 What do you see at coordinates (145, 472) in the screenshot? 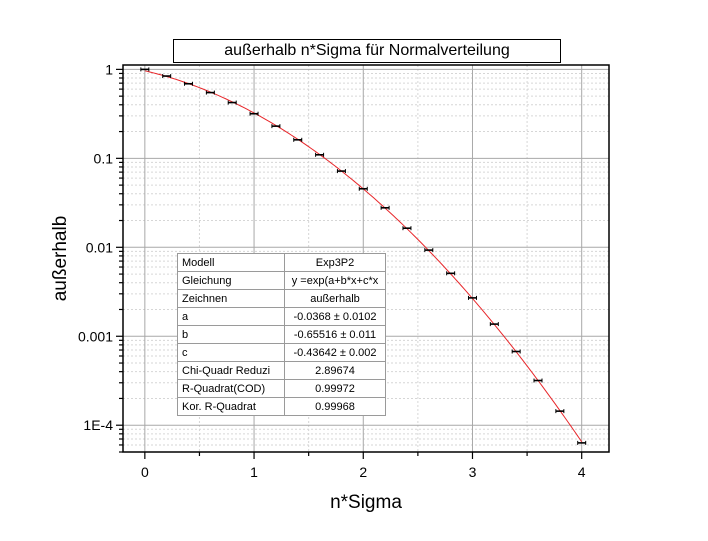
I see `x-tick-label: 0` at bounding box center [145, 472].